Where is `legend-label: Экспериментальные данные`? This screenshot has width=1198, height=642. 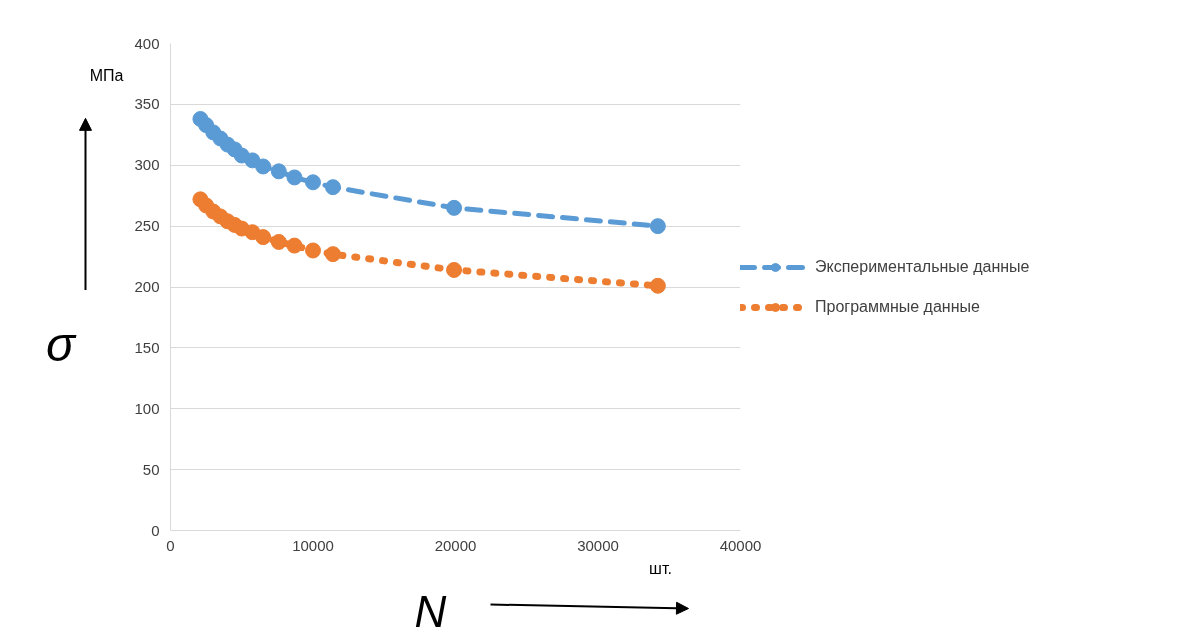
legend-label: Экспериментальные данные is located at coordinates (922, 266).